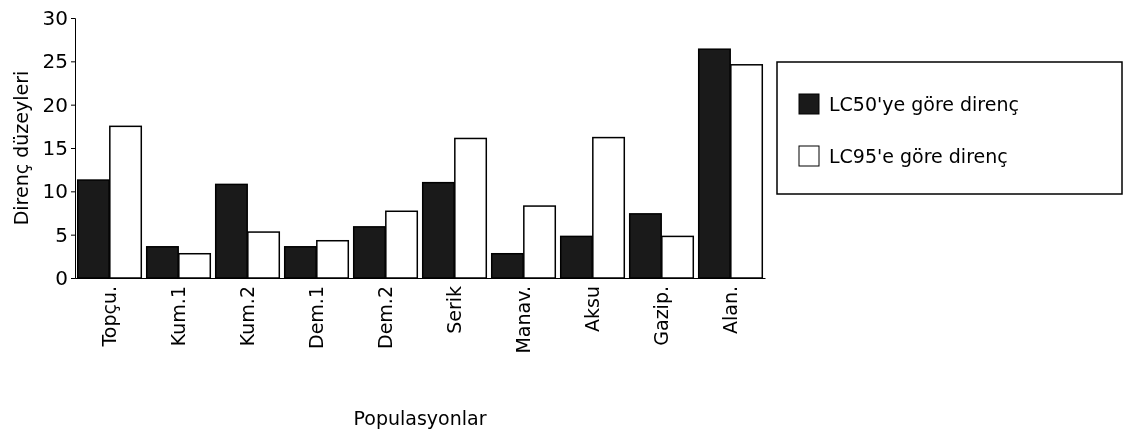 This screenshot has width=1126, height=437. Describe the element at coordinates (55, 61) in the screenshot. I see `y-tick-label: 25` at that location.